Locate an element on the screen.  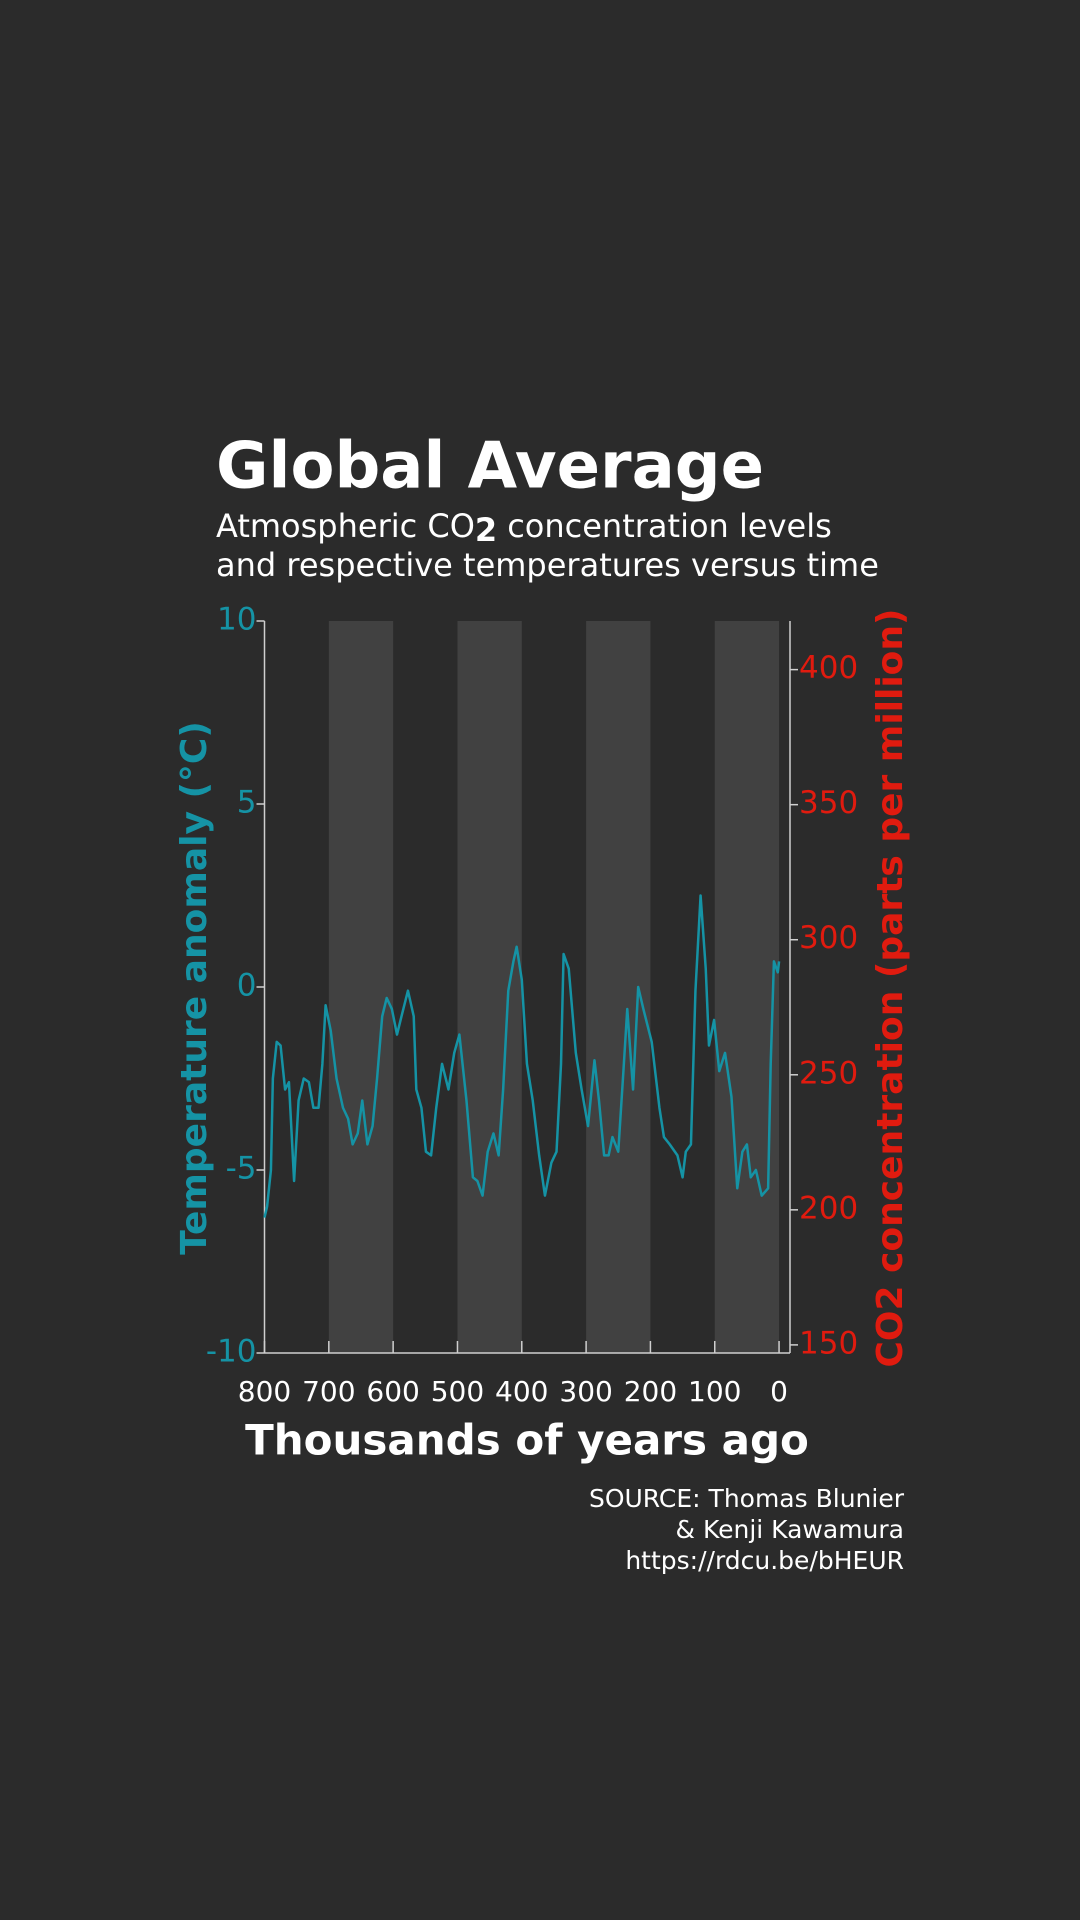
source-line: & Kenji Kawamura is located at coordinates (790, 1529).